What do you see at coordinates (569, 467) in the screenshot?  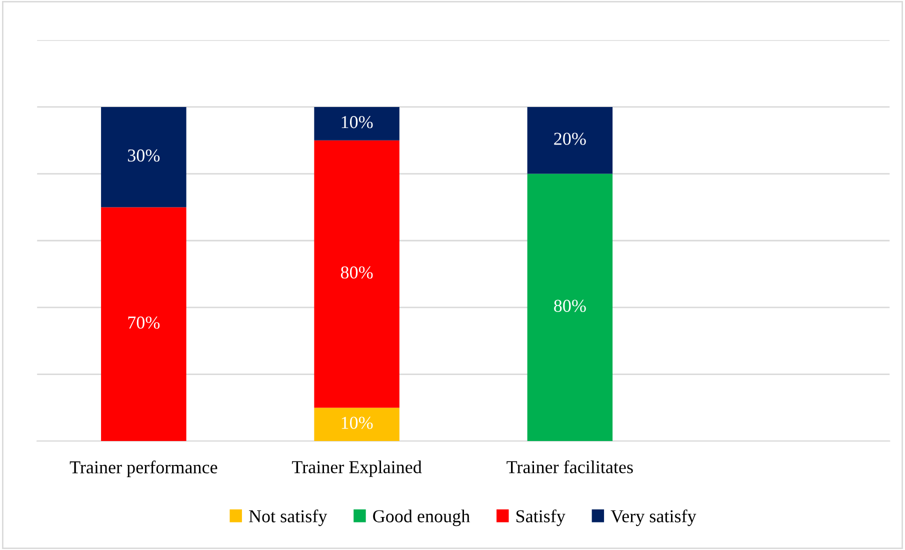 I see `x-tick-label: Trainer facilitates` at bounding box center [569, 467].